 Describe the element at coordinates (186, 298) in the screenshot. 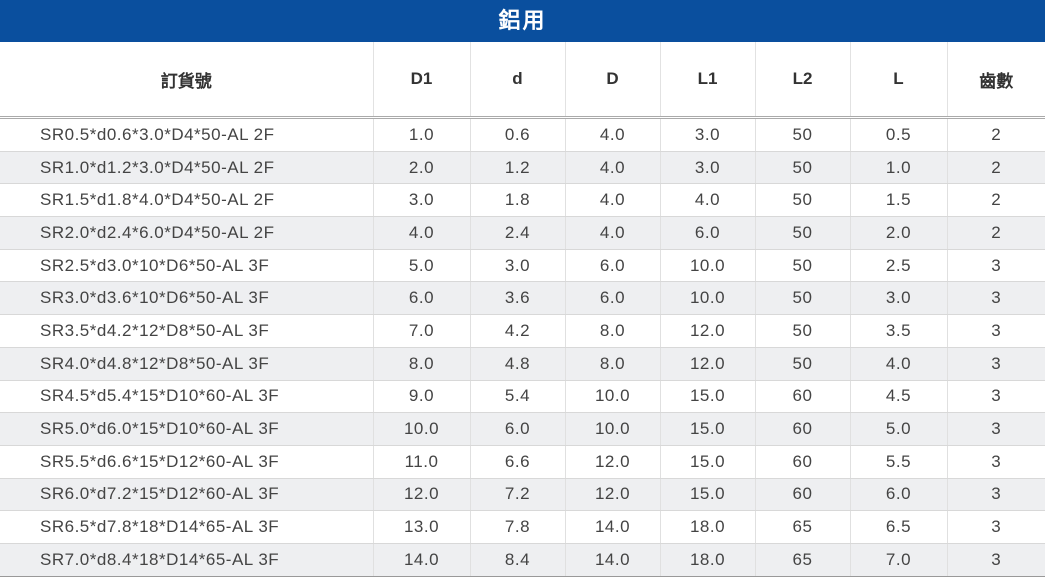

I see `order-number-cell: SR3.0*d3.6*10*D6*50-AL 3F` at that location.